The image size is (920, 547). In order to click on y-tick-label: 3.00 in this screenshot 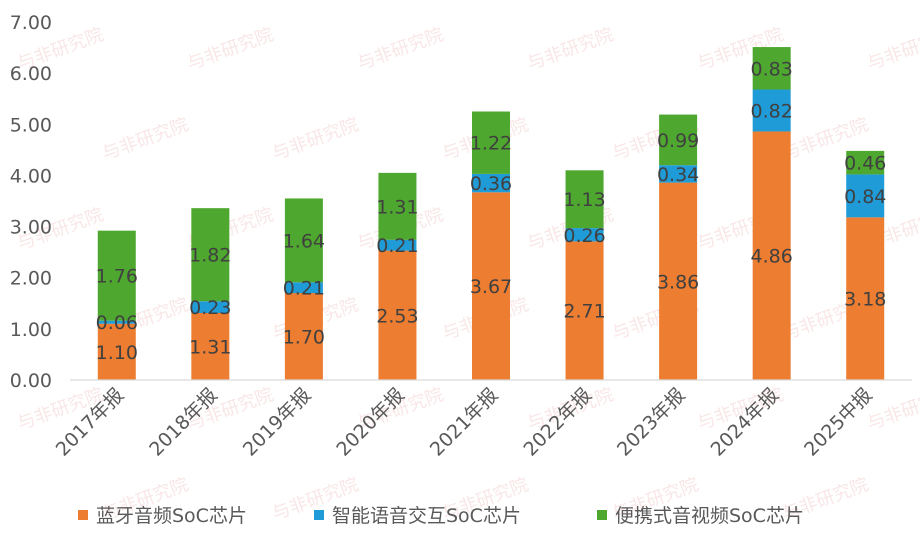, I will do `click(31, 228)`.